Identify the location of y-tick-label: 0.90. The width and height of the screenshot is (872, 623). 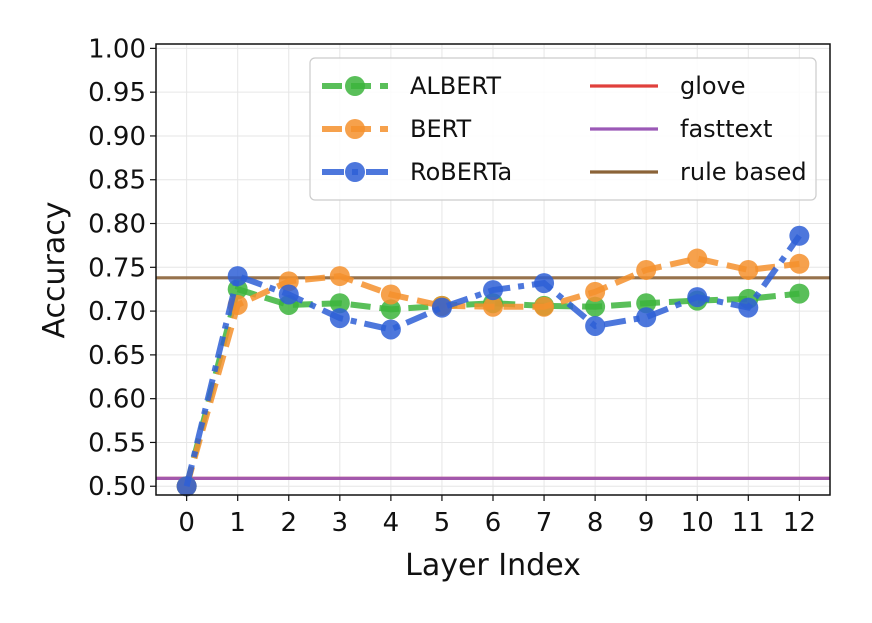
(117, 137).